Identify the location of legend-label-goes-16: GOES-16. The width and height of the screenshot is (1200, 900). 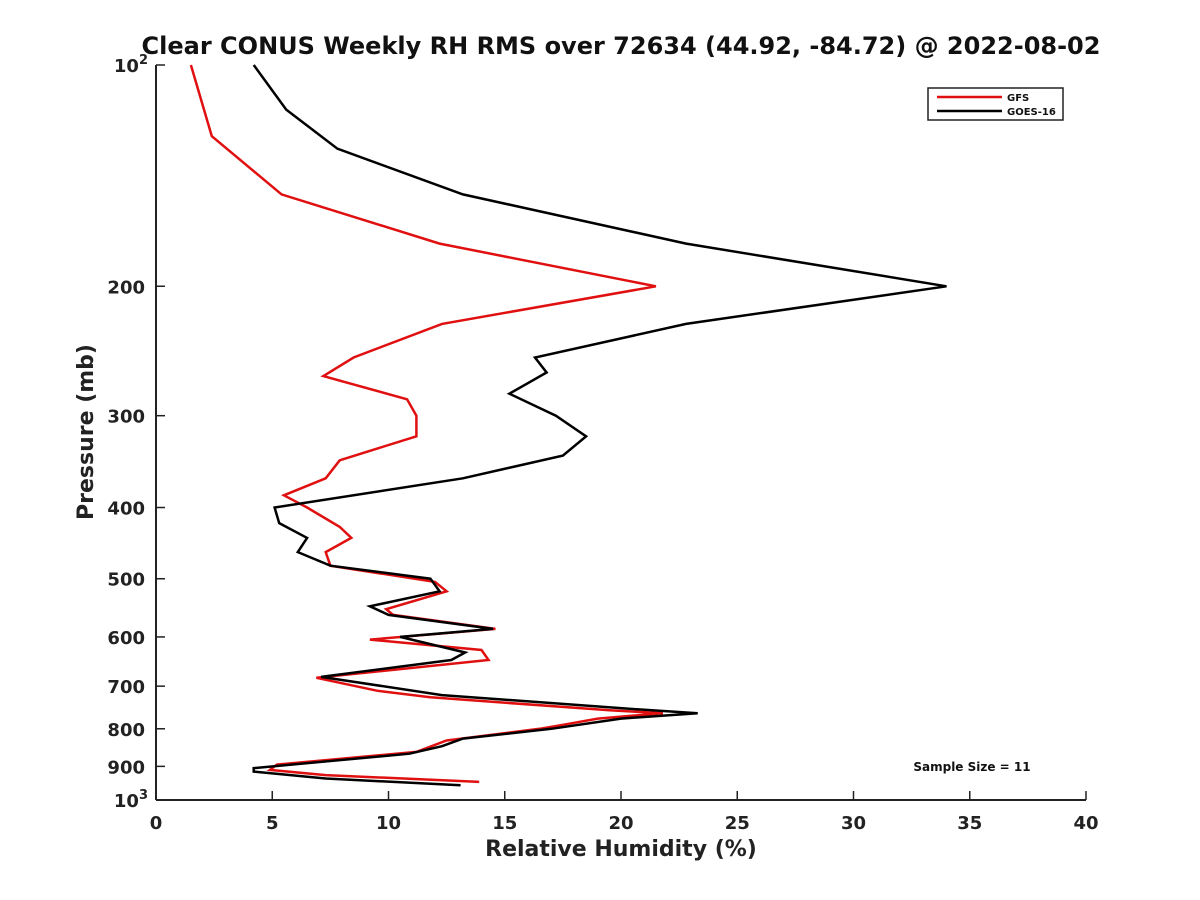
(1031, 112).